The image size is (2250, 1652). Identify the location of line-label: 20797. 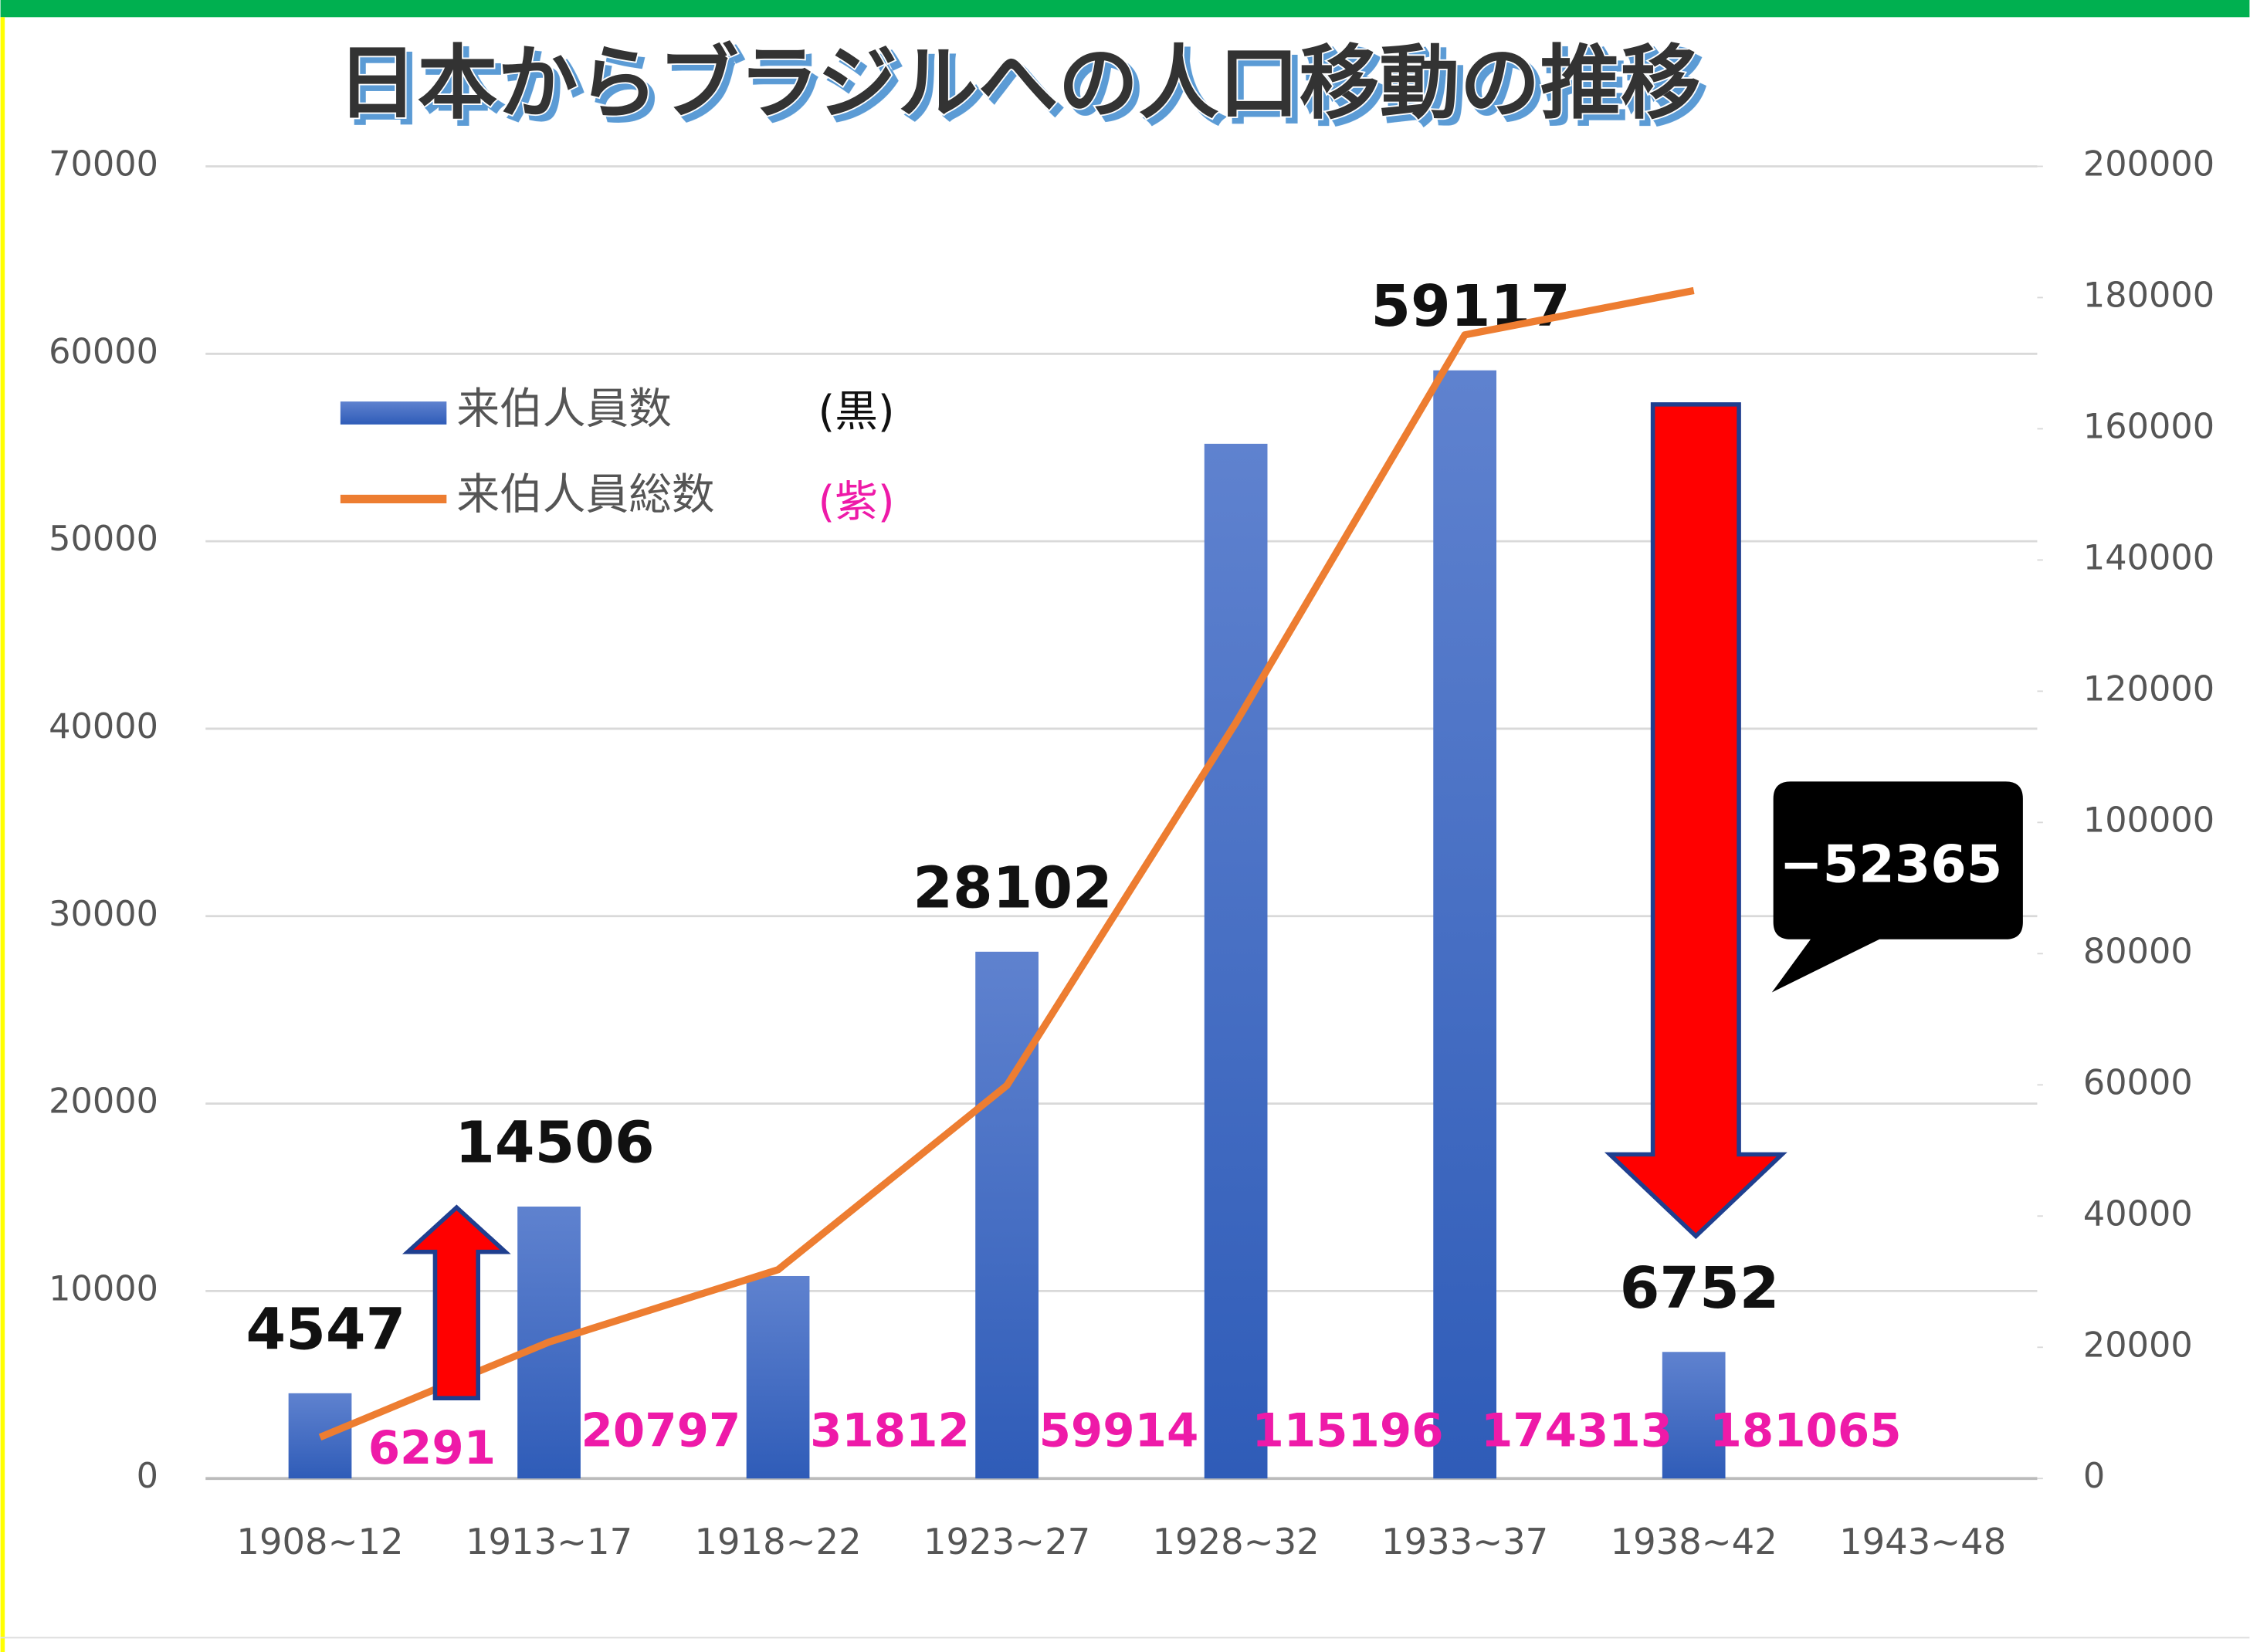
(661, 1432).